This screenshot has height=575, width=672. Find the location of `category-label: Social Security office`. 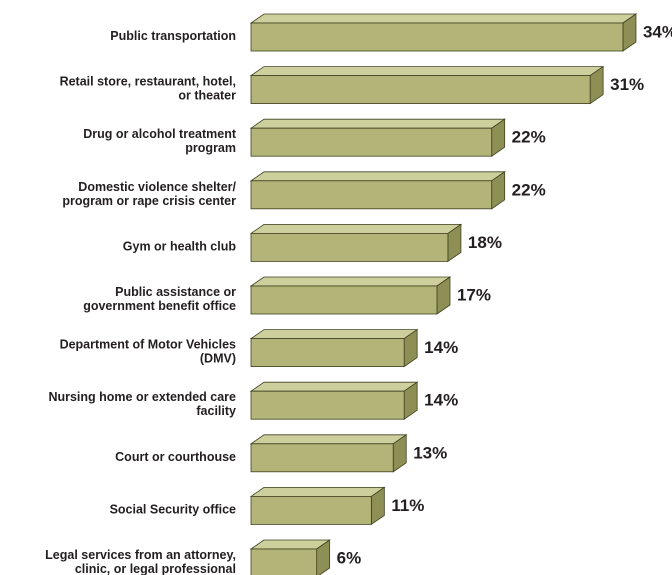

category-label: Social Security office is located at coordinates (173, 510).